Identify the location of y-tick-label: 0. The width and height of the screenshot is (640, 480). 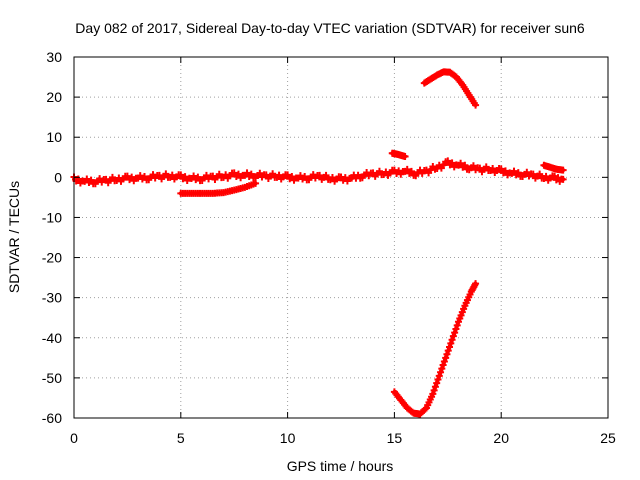
(58, 177).